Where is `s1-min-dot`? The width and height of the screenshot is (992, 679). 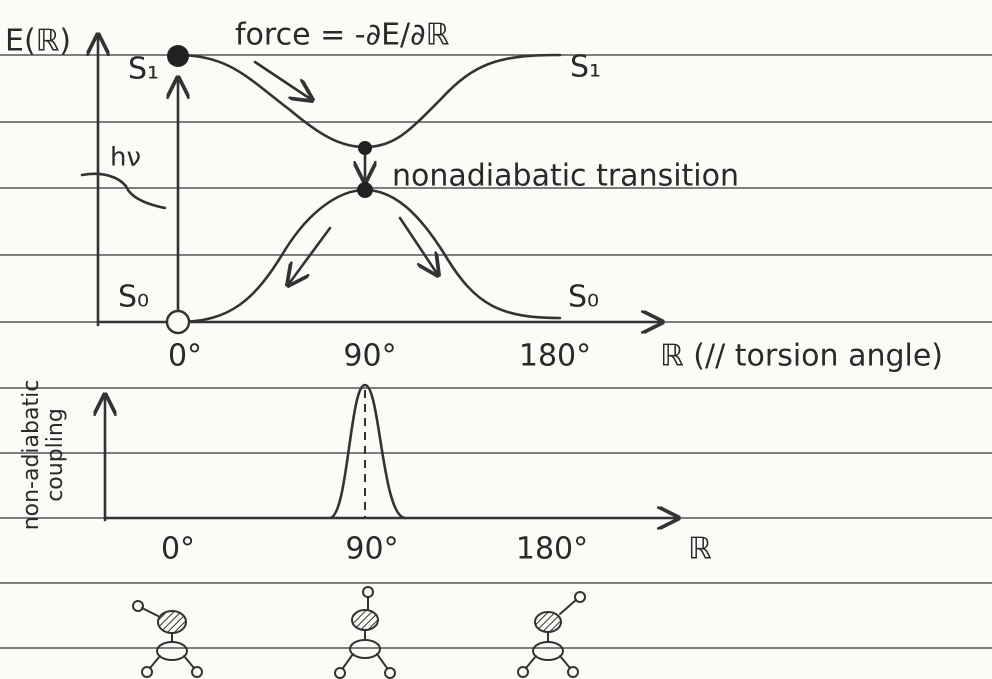
s1-min-dot is located at coordinates (365, 148).